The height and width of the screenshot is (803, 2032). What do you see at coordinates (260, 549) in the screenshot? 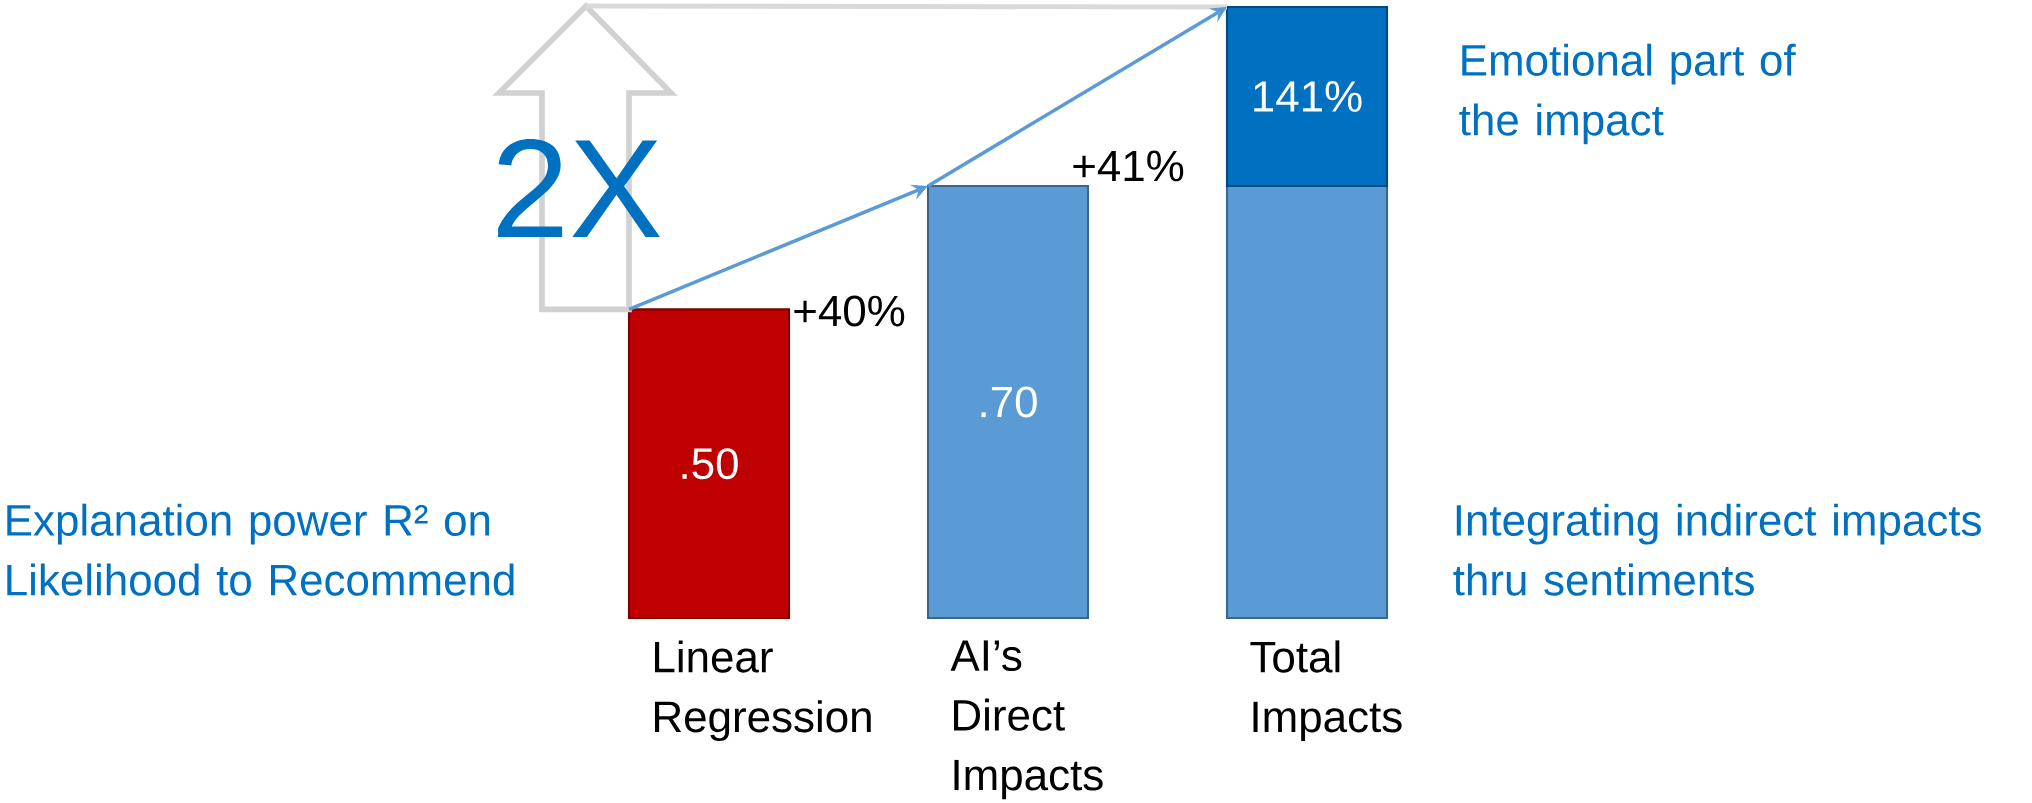
I see `text: Explanation power R² on Likelihood to Recommend` at bounding box center [260, 549].